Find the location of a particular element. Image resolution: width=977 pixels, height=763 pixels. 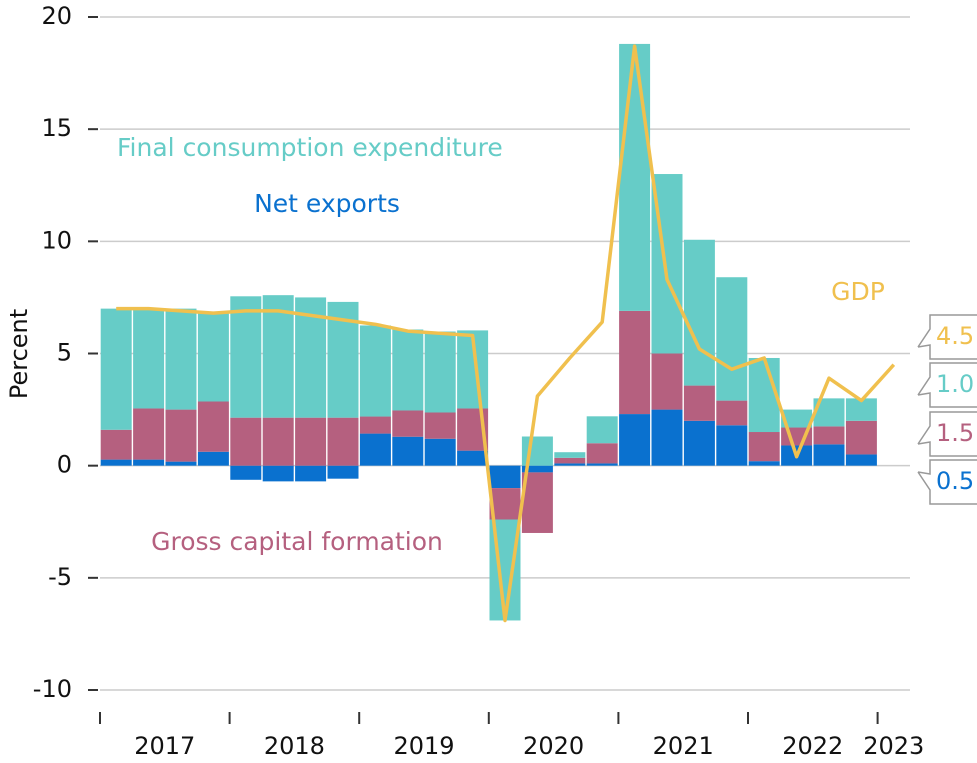

x-tick-label: 2019 is located at coordinates (423, 746).